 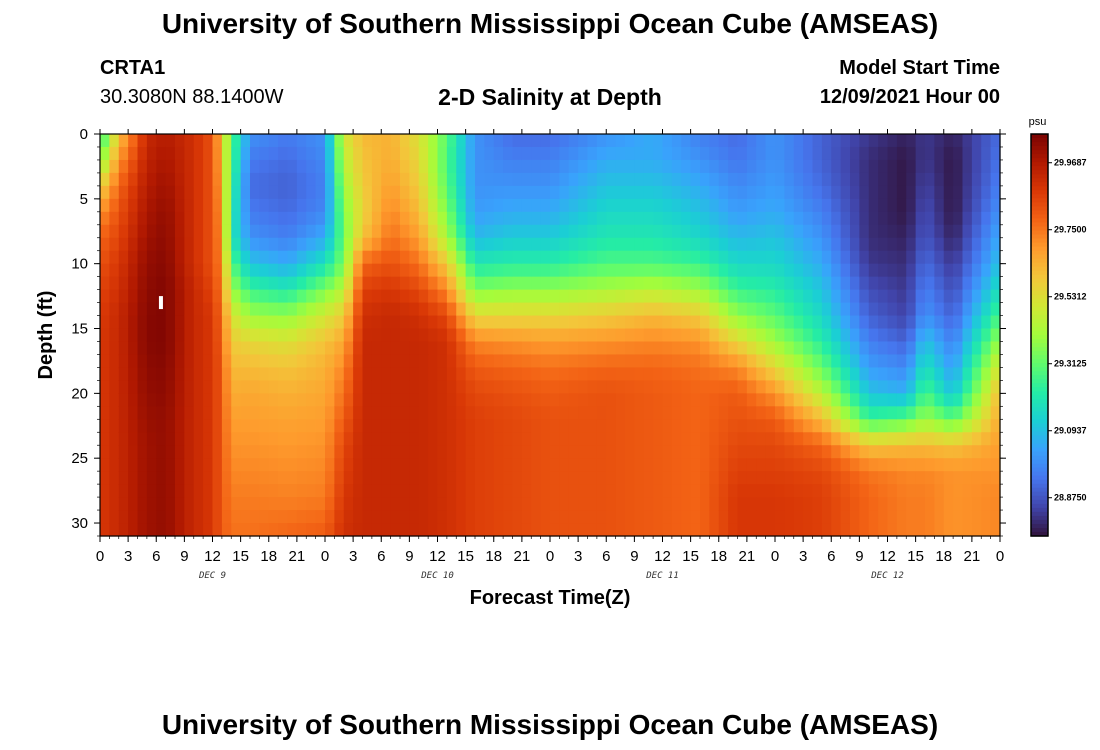 I want to click on colorbar-unit: psu, so click(x=1038, y=122).